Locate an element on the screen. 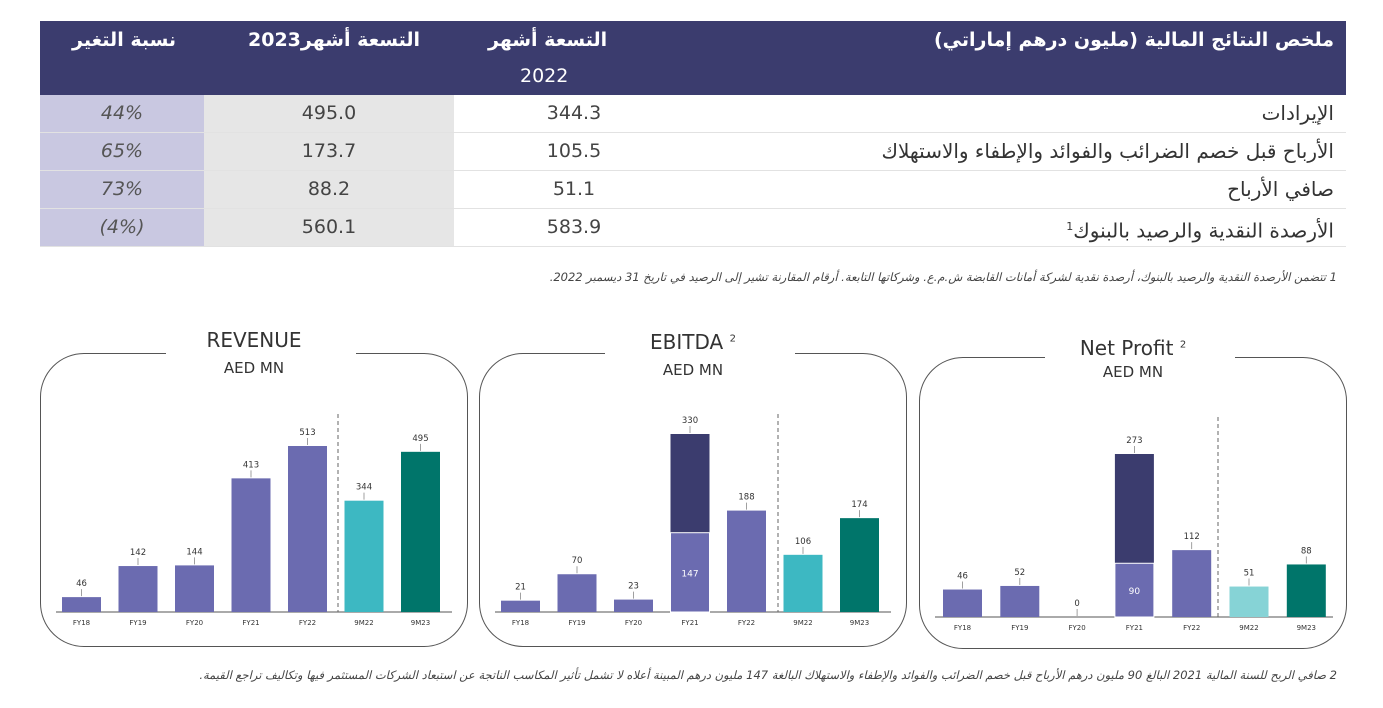 The height and width of the screenshot is (708, 1383). change-cell: 73% is located at coordinates (122, 189).